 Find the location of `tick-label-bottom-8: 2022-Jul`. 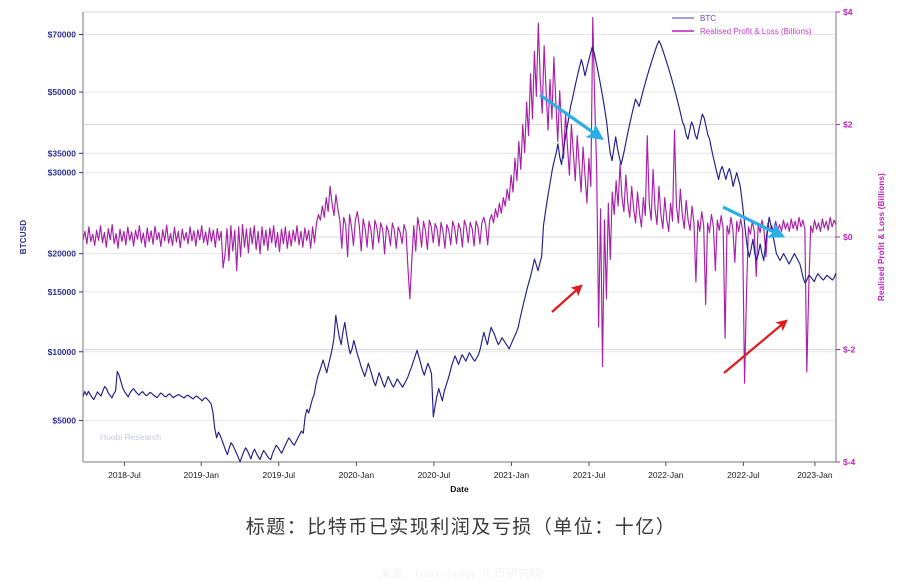

tick-label-bottom-8: 2022-Jul is located at coordinates (743, 475).